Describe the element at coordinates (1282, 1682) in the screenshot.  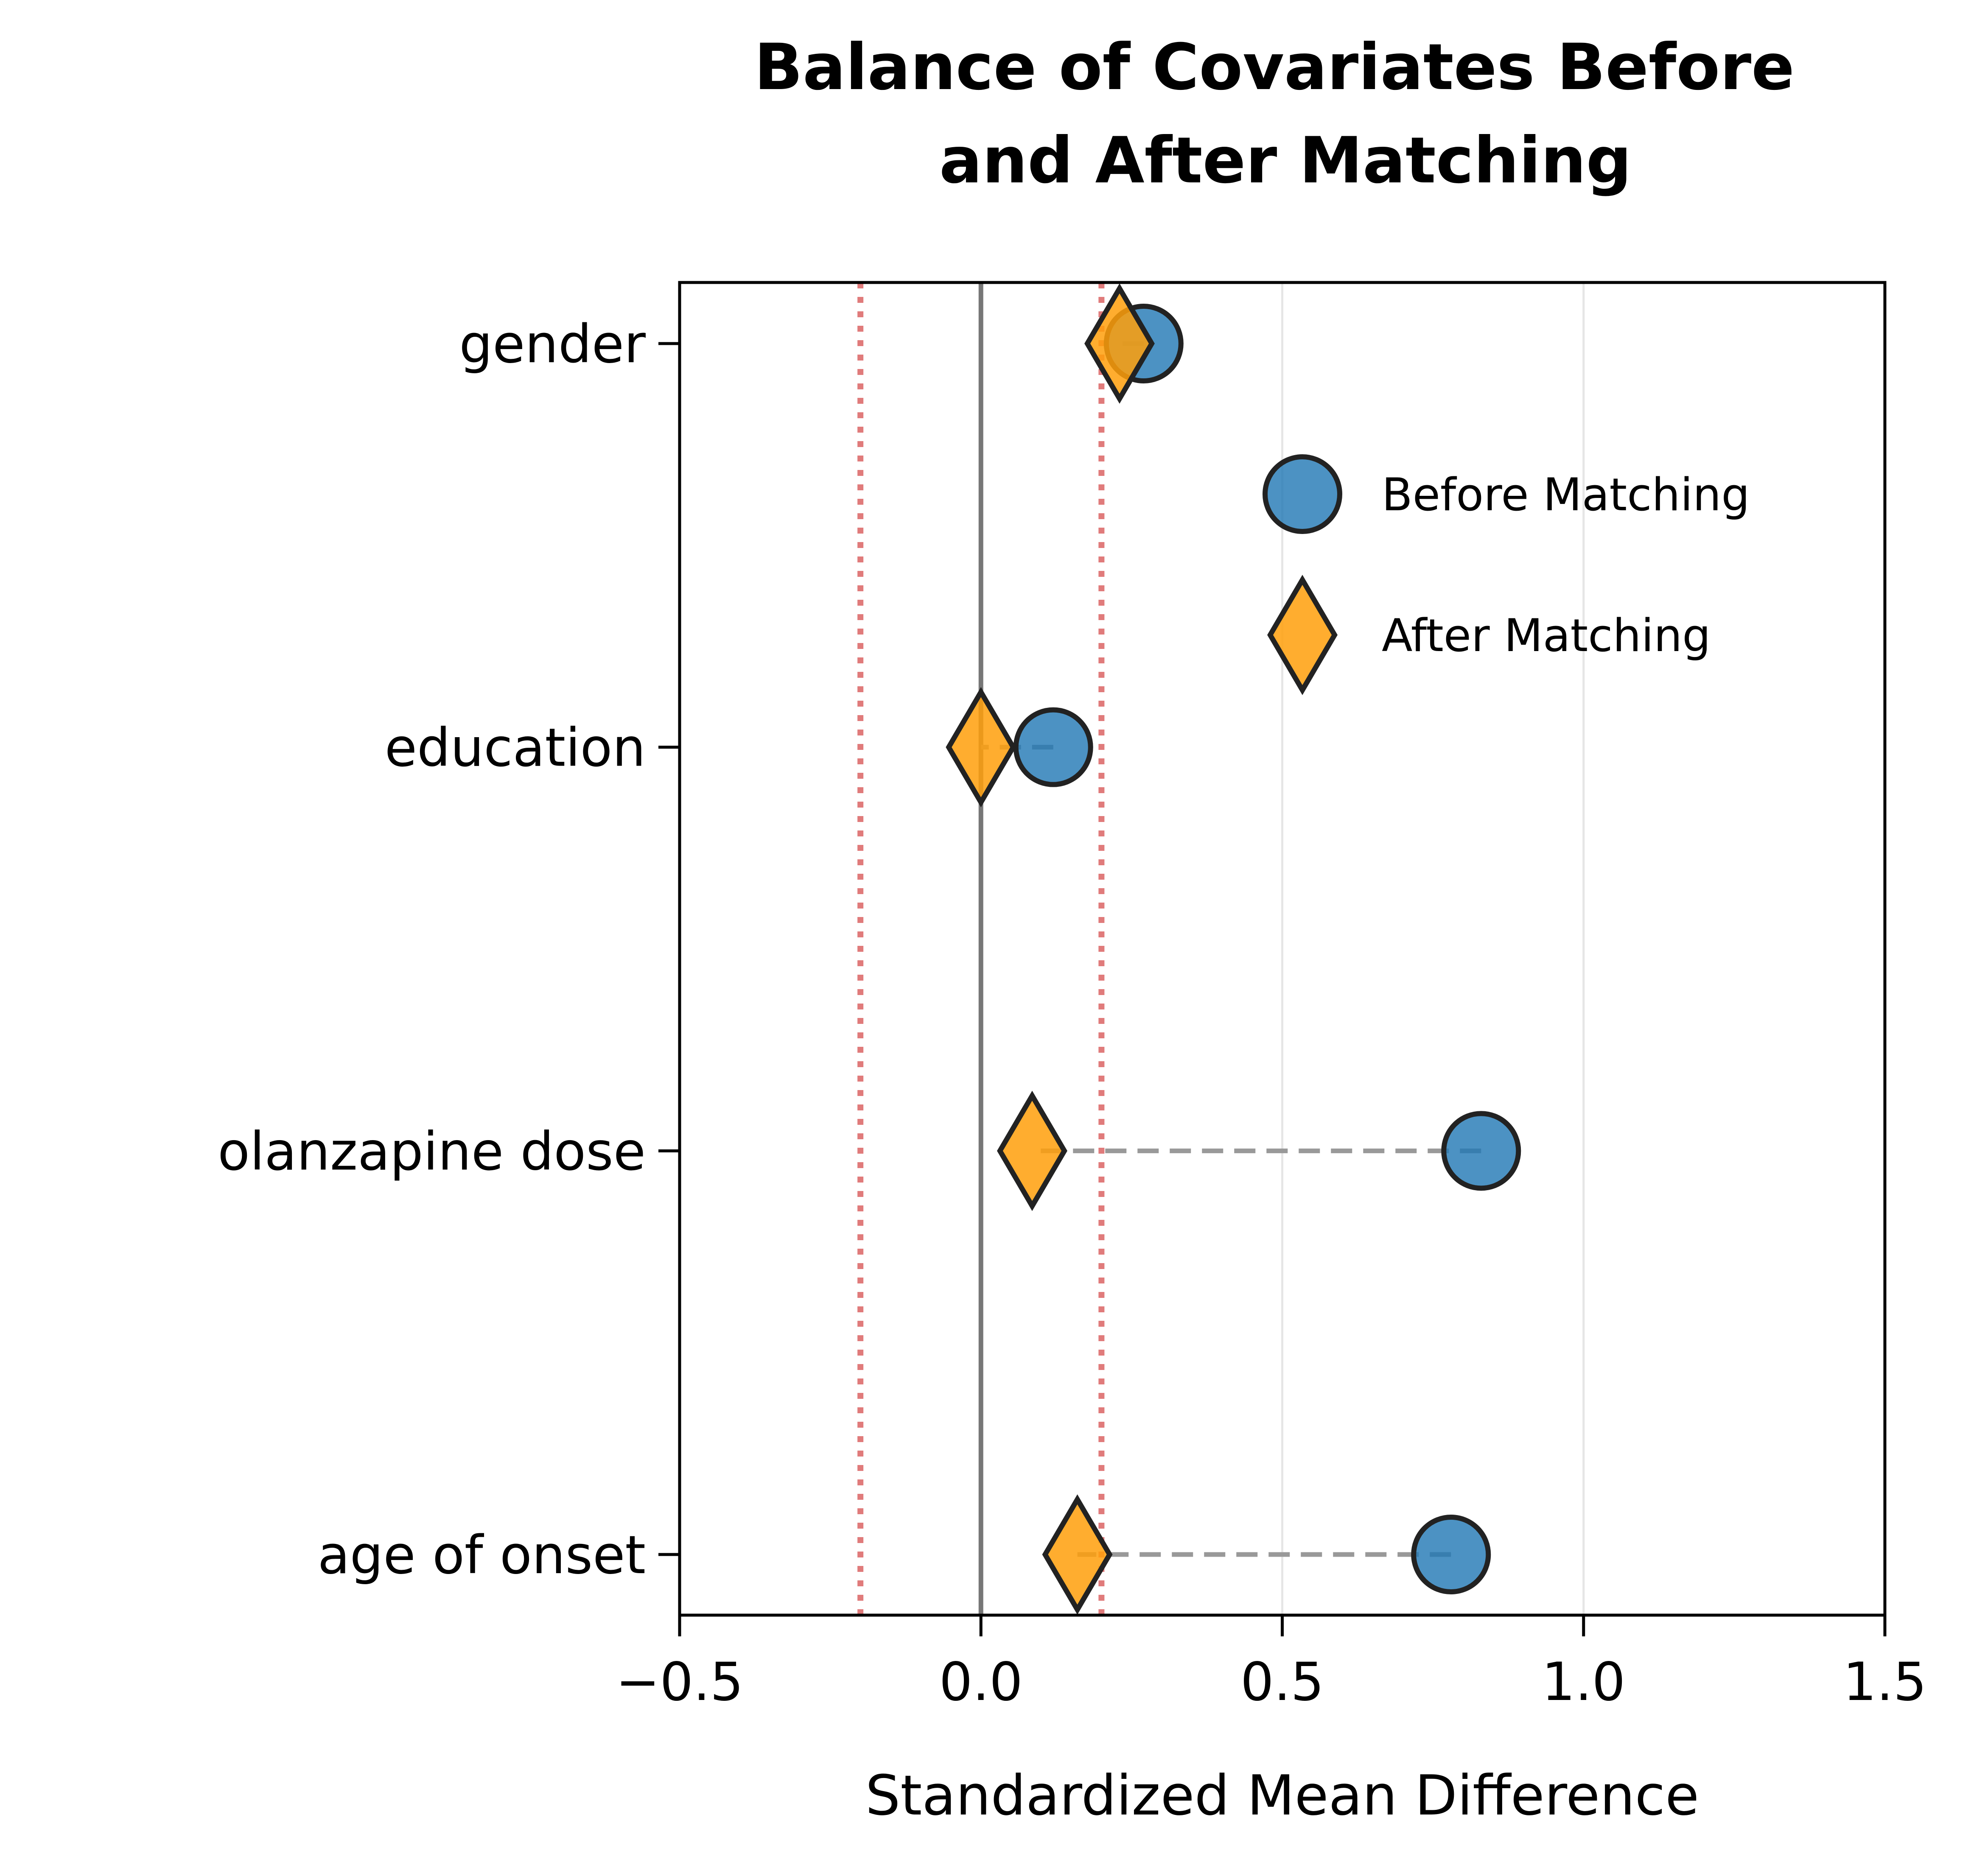
I see `x-tick-label: 0.5` at that location.